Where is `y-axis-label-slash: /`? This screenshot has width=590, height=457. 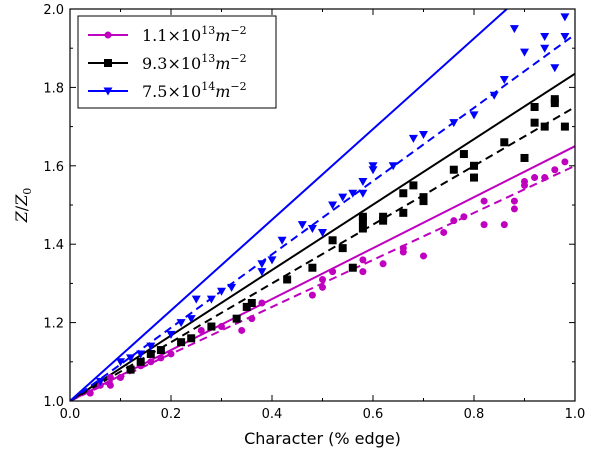 y-axis-label-slash: / is located at coordinates (21, 208).